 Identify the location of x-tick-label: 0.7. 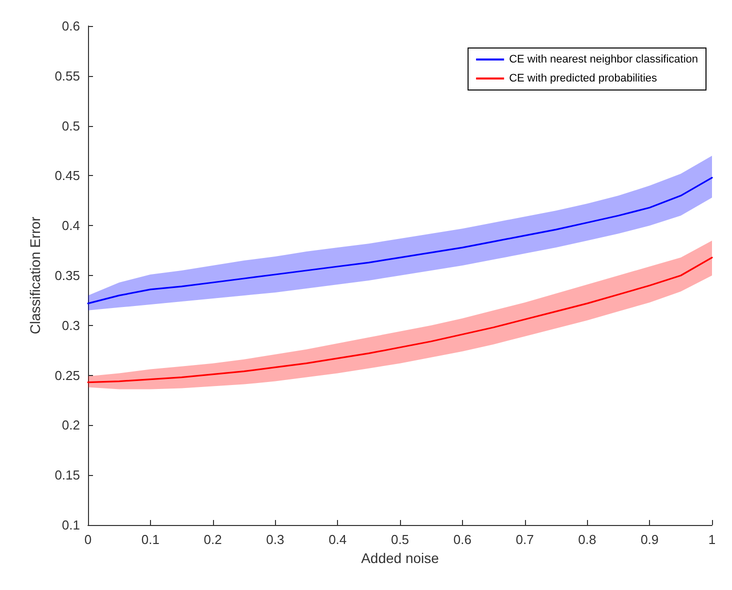
(525, 539).